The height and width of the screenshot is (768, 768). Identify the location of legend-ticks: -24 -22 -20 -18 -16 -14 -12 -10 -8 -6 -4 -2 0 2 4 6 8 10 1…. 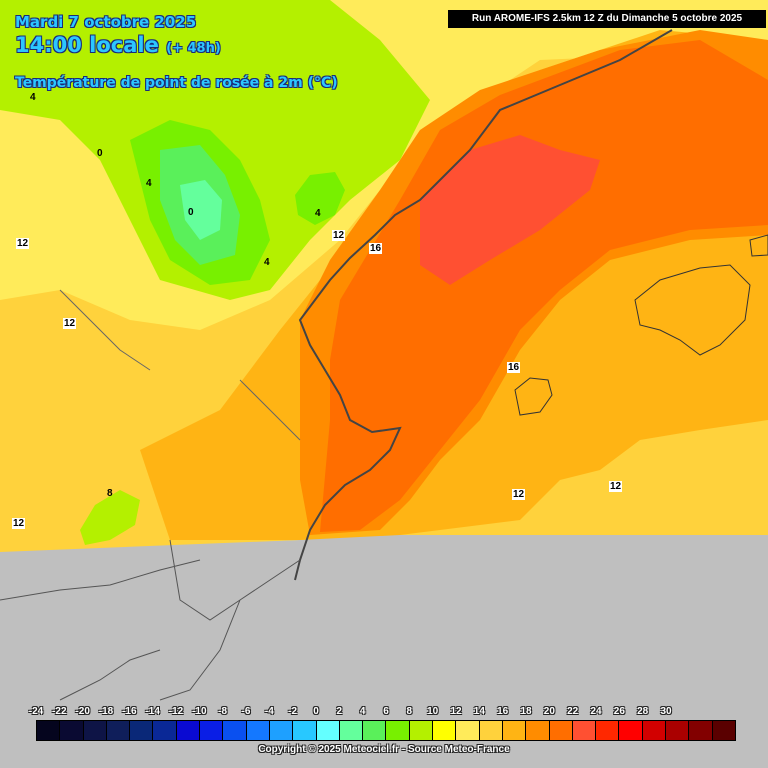
(387, 712).